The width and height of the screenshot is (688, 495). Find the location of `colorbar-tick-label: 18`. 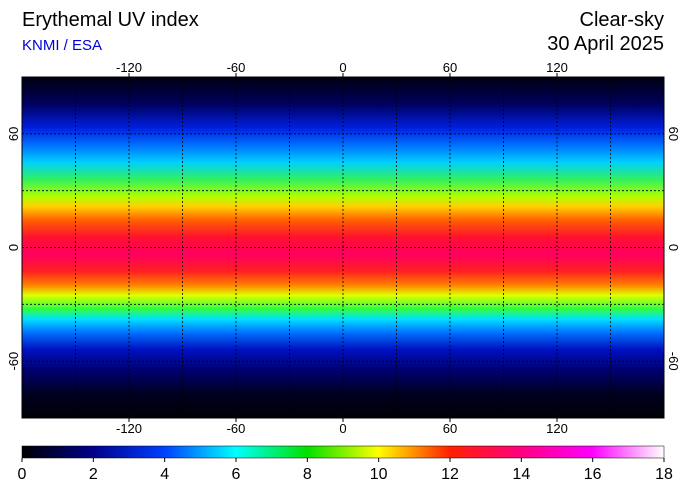

colorbar-tick-label: 18 is located at coordinates (664, 474).